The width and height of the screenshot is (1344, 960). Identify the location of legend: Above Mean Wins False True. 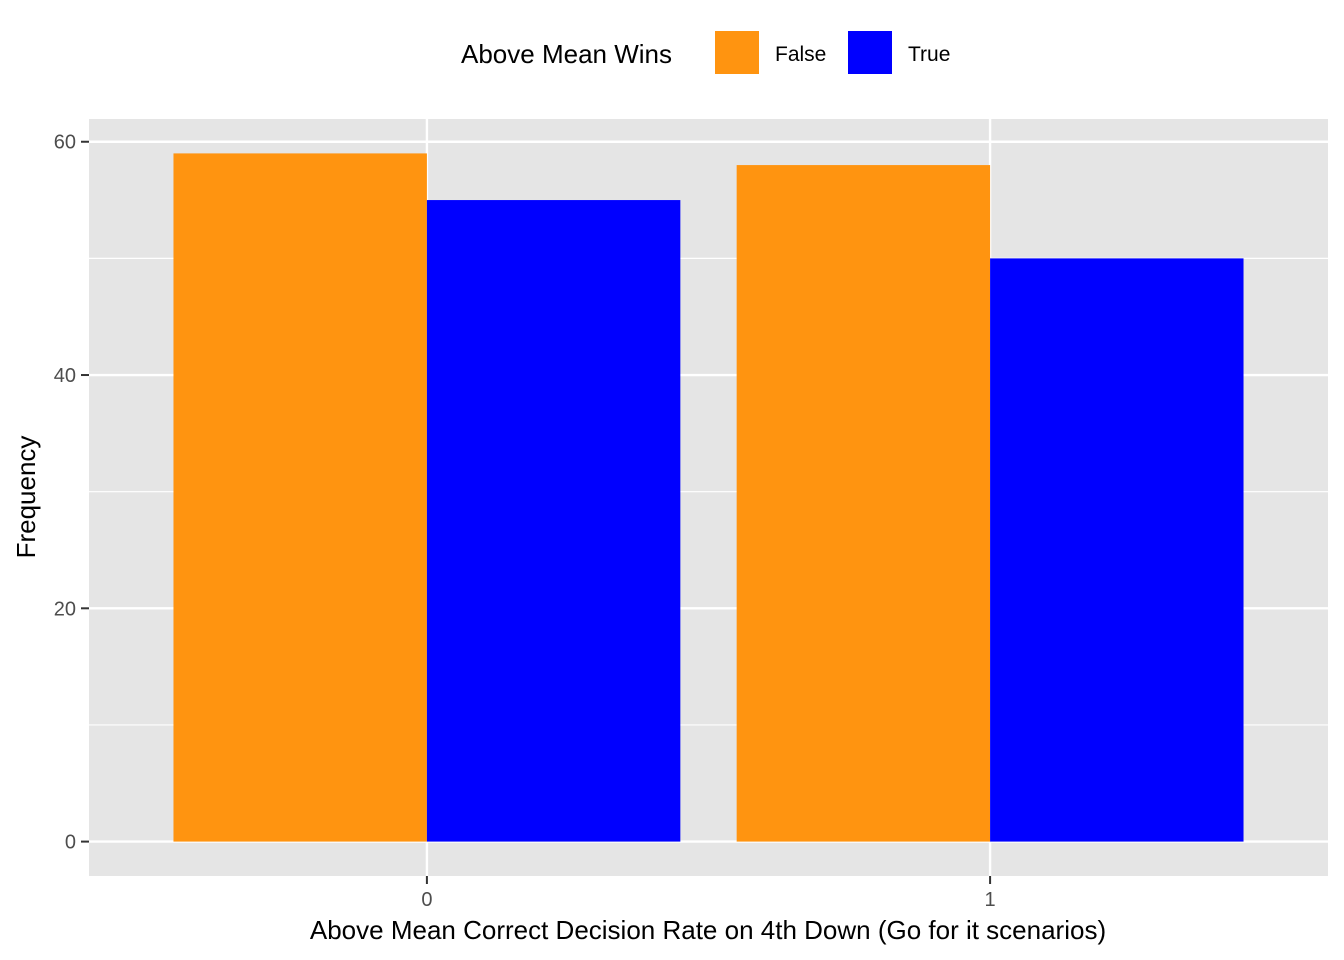
(705, 52).